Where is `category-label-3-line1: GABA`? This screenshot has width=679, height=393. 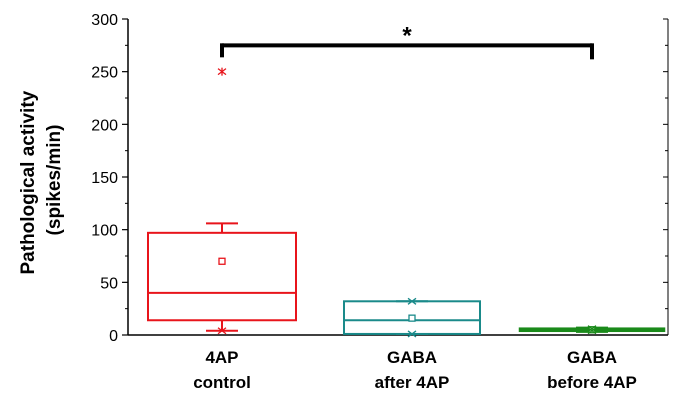 category-label-3-line1: GABA is located at coordinates (592, 357).